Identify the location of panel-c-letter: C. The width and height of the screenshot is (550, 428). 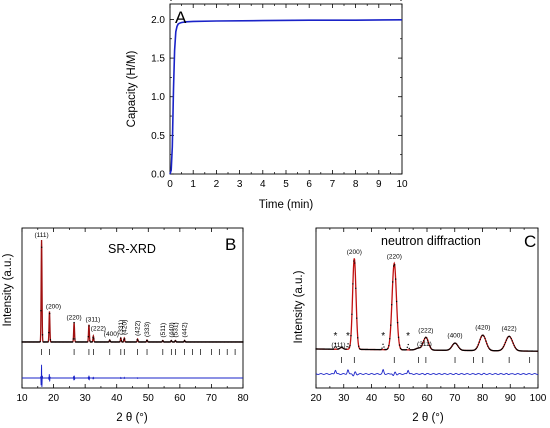
(530, 241).